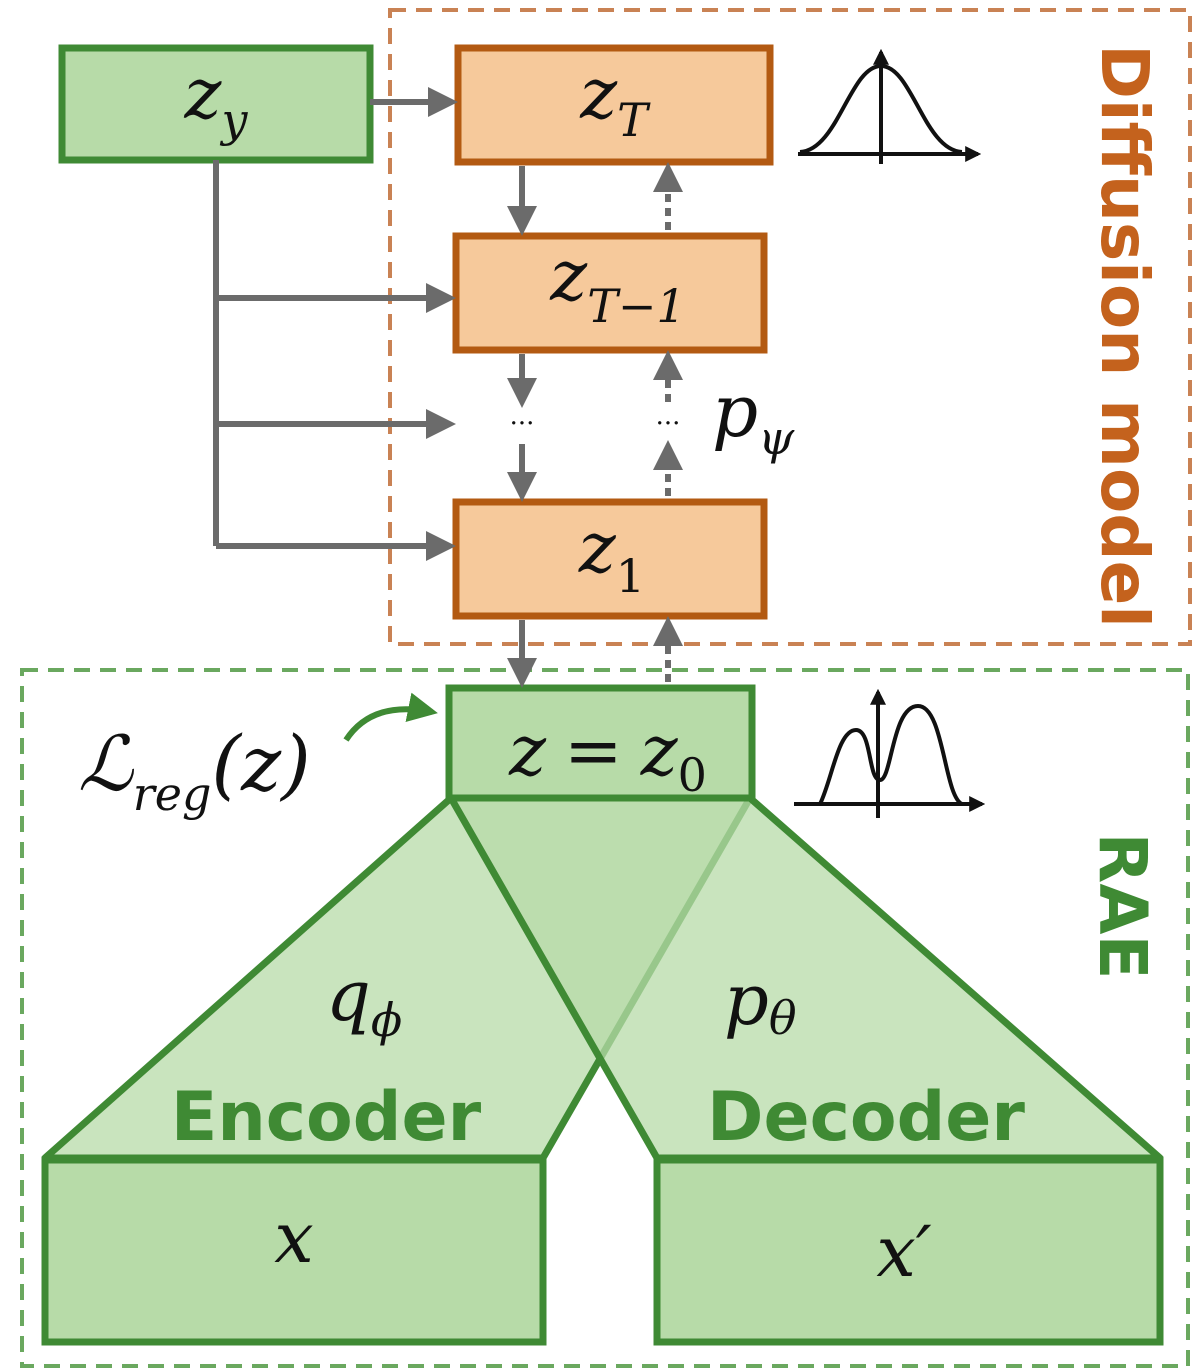 The width and height of the screenshot is (1200, 1371). Describe the element at coordinates (668, 424) in the screenshot. I see `ellipsis-right: ···` at that location.